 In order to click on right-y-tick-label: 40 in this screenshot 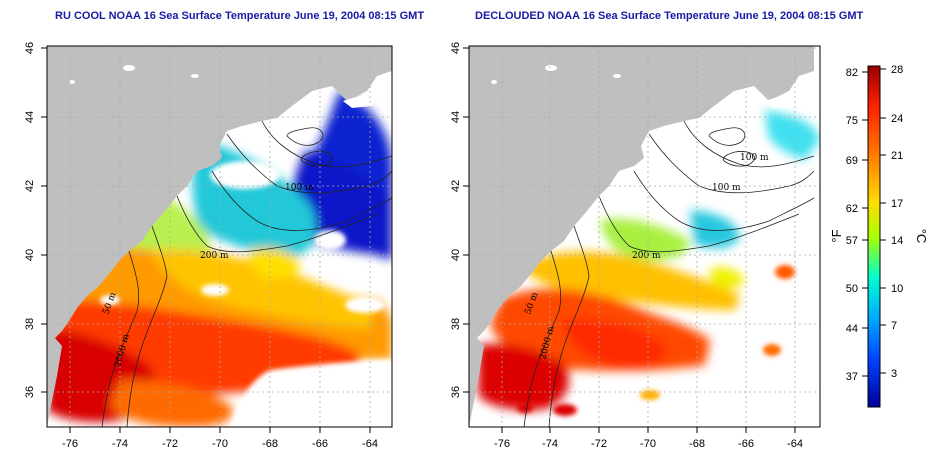, I will do `click(456, 255)`.